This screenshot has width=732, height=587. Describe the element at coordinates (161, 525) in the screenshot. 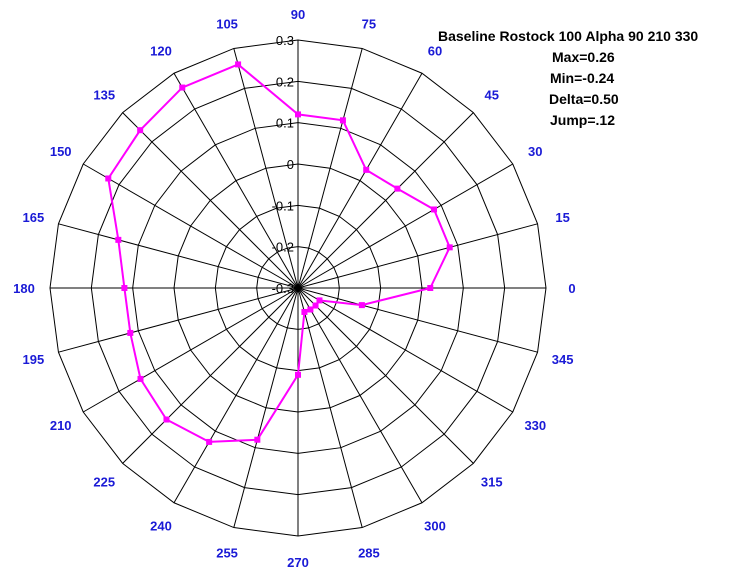

I see `angle-tick-label: 240` at that location.